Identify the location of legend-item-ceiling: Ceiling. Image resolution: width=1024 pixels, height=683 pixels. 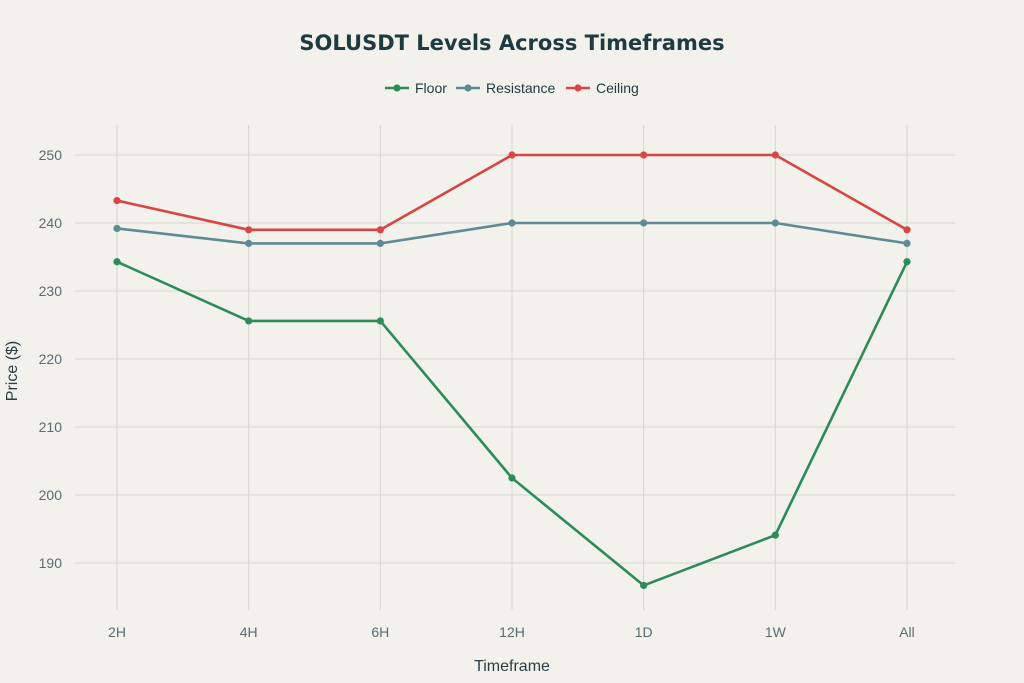
(602, 88).